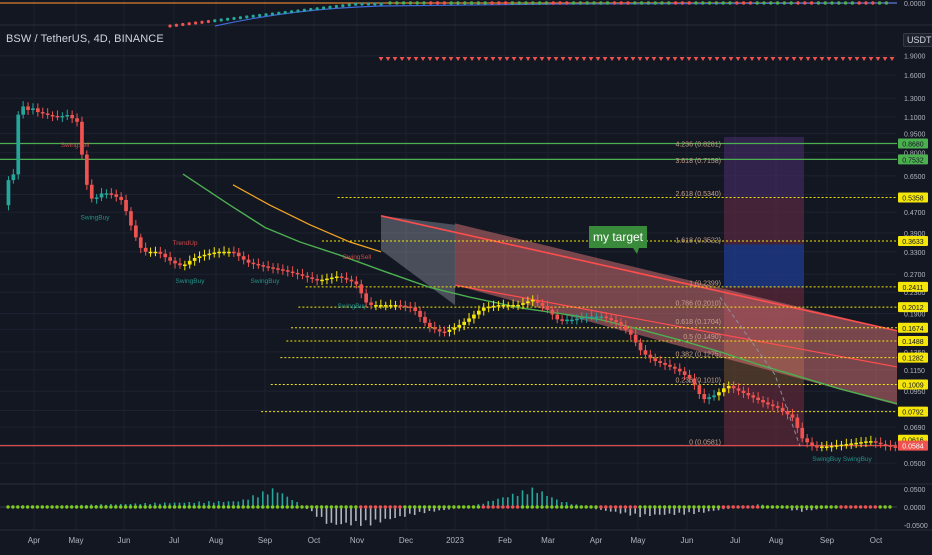  What do you see at coordinates (915, 293) in the screenshot?
I see `price-axis-tick-label: 0.2300` at bounding box center [915, 293].